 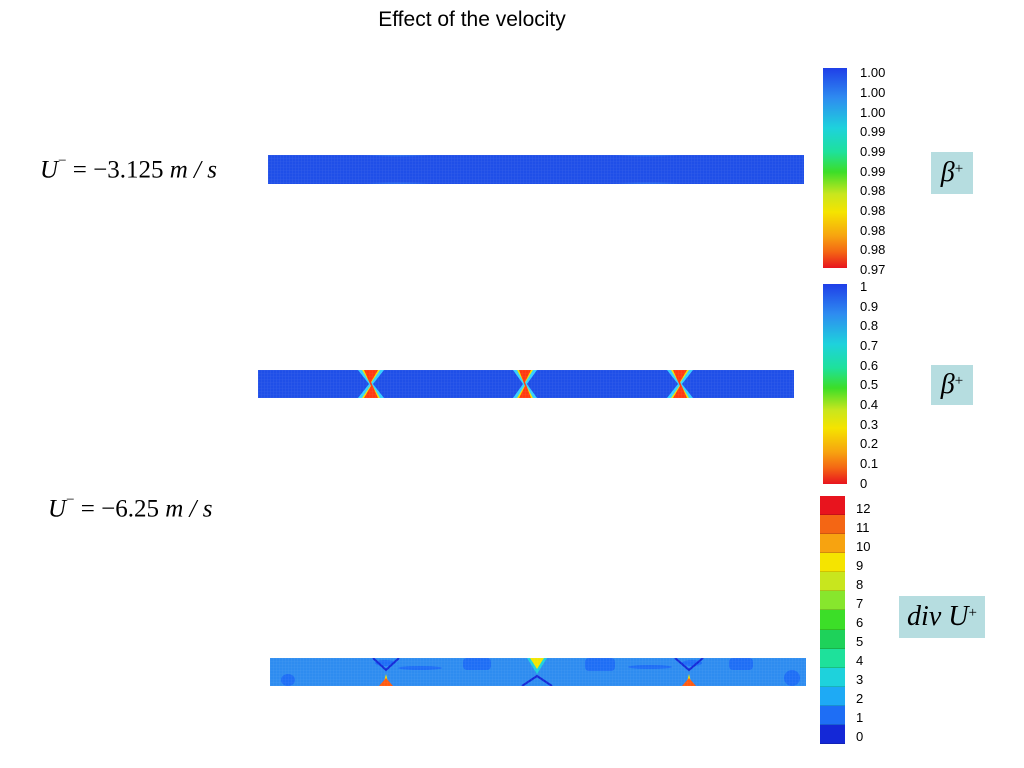 I want to click on beta-plus-tag-1: β +, so click(x=952, y=173).